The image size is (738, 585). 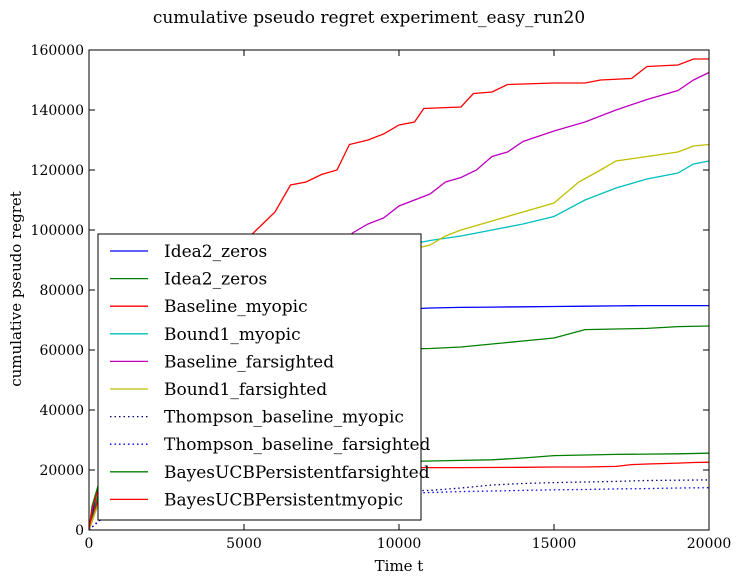 I want to click on x-tick-label: 15000, so click(x=554, y=544).